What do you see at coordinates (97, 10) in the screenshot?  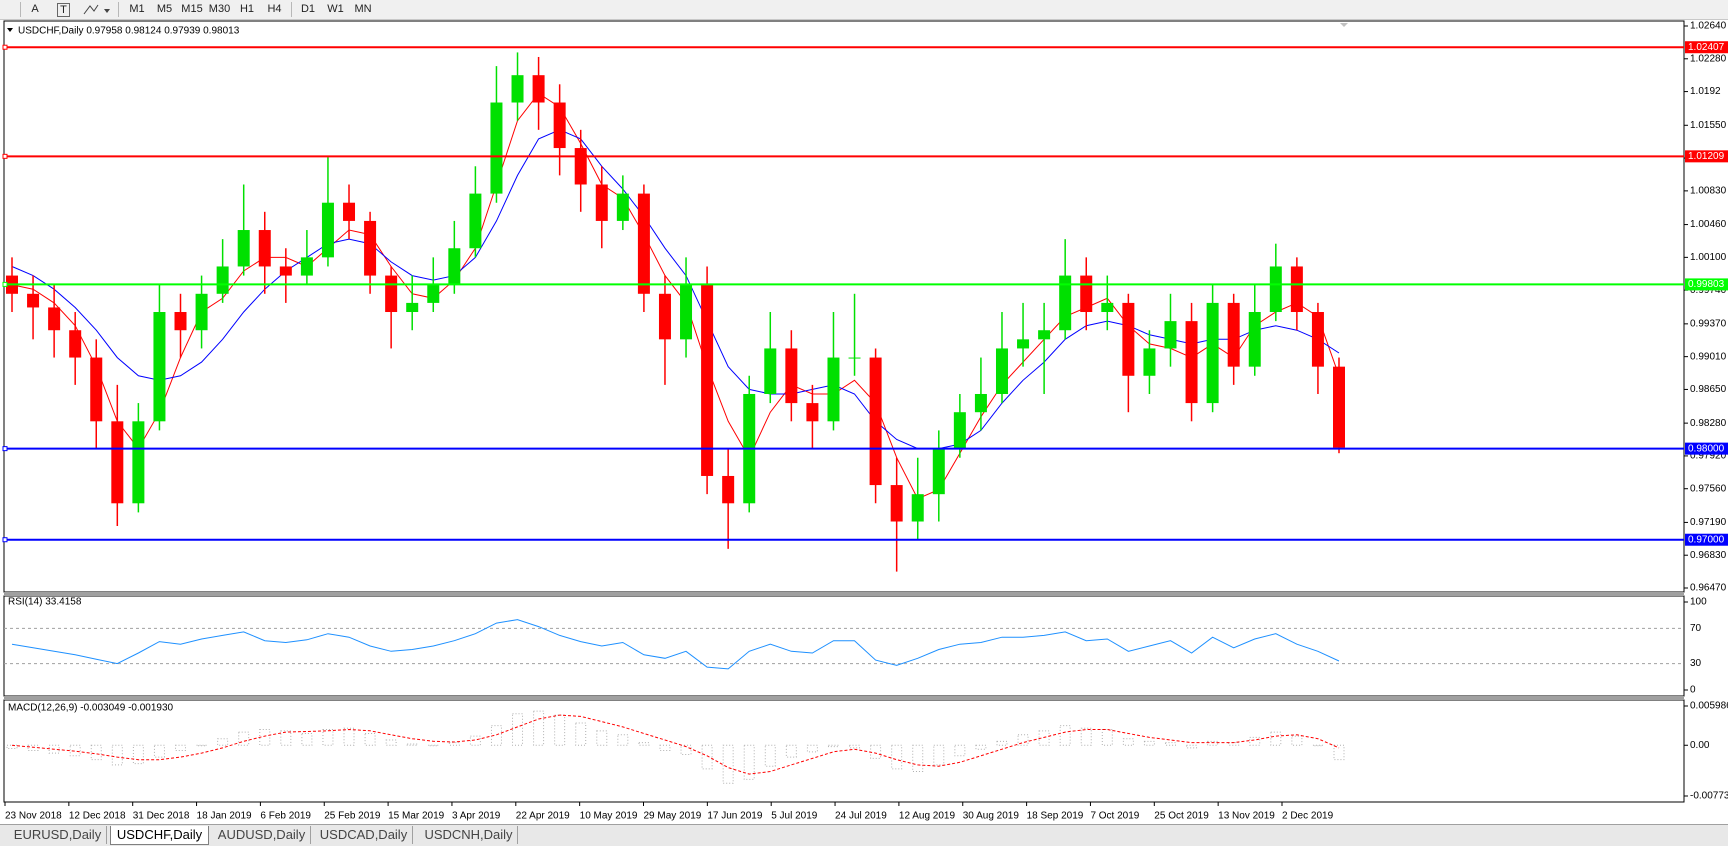 I see `shapes-tool` at bounding box center [97, 10].